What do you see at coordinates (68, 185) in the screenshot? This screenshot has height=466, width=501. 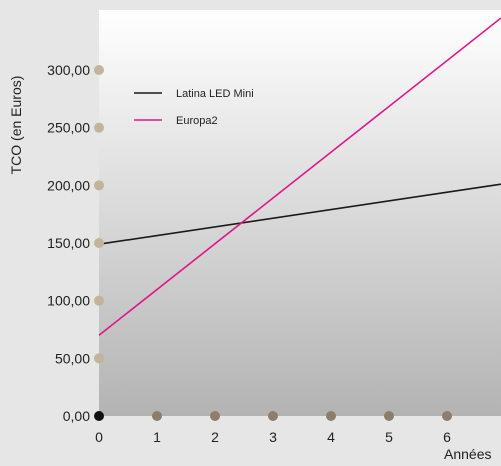 I see `y-tick-label: 200,00` at bounding box center [68, 185].